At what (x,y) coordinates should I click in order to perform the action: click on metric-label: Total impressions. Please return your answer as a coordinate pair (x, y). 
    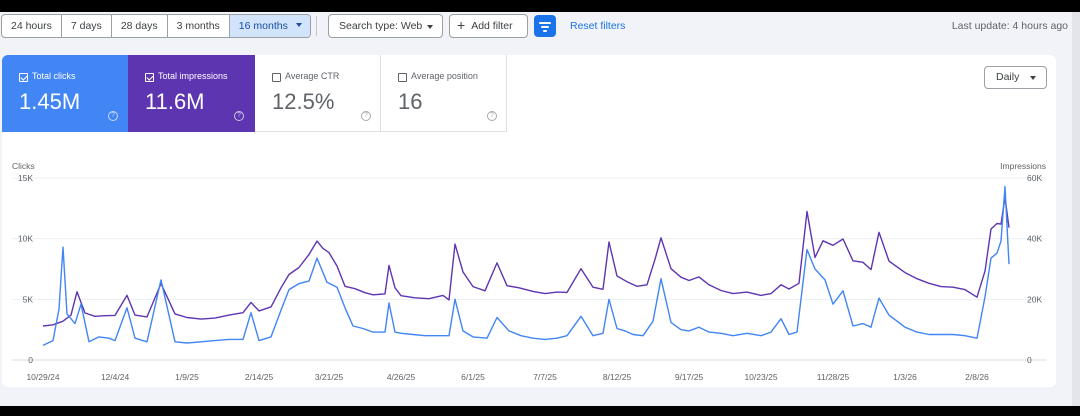
    Looking at the image, I should click on (193, 76).